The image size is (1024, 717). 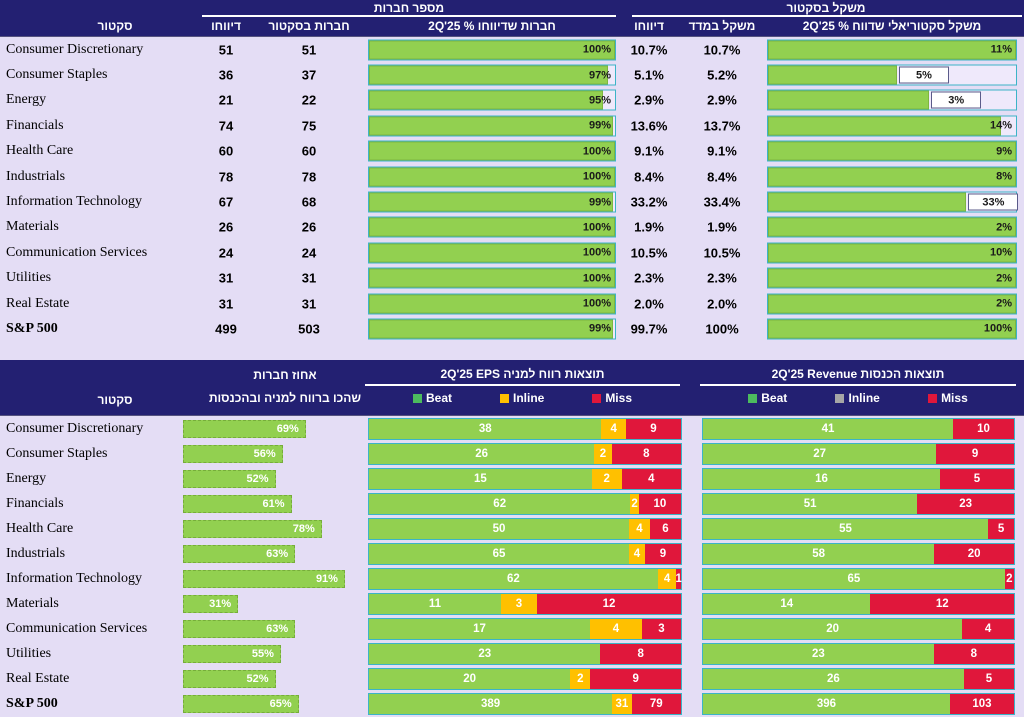 I want to click on beat-pct-bar: 78%, so click(x=272, y=528).